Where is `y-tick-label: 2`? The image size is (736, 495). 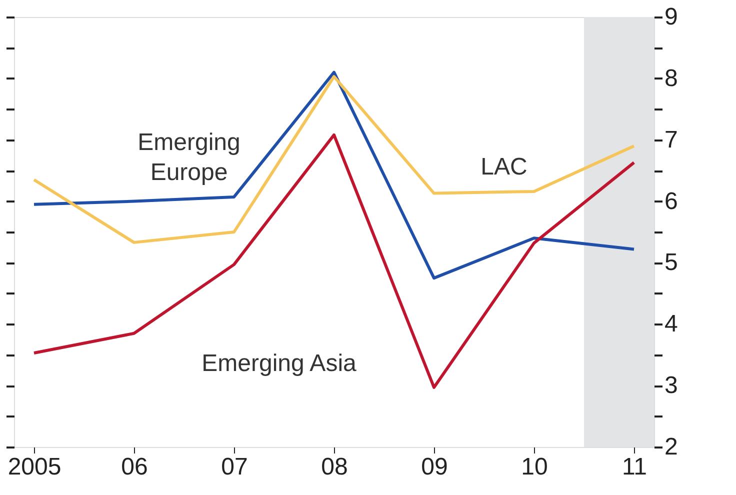 y-tick-label: 2 is located at coordinates (671, 447).